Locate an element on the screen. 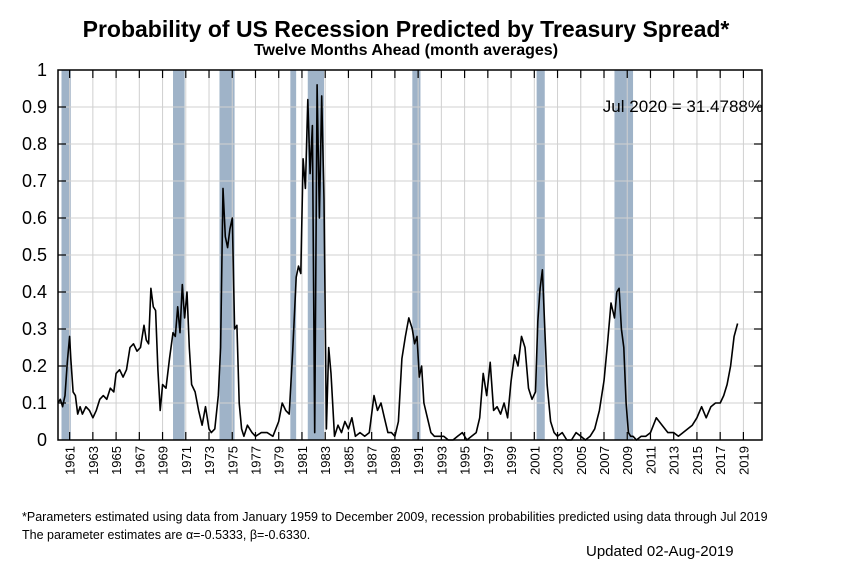  x-tick-label: 1967 is located at coordinates (139, 460).